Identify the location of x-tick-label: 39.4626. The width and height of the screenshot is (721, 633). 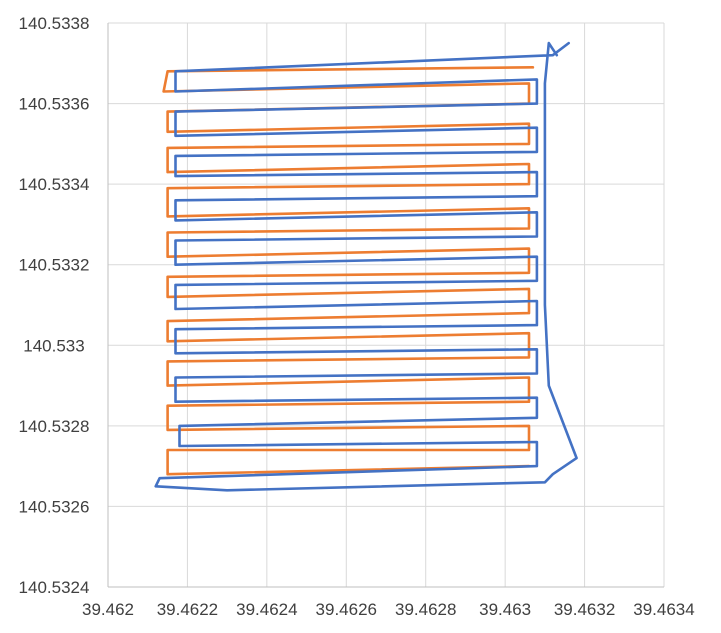
(346, 609).